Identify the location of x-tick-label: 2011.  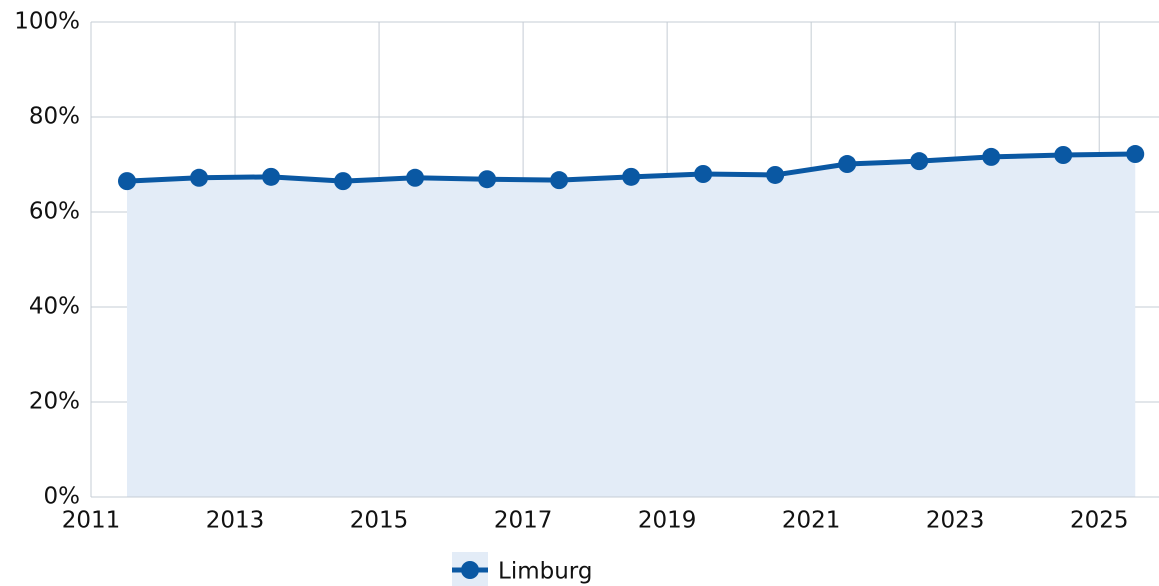
(91, 521).